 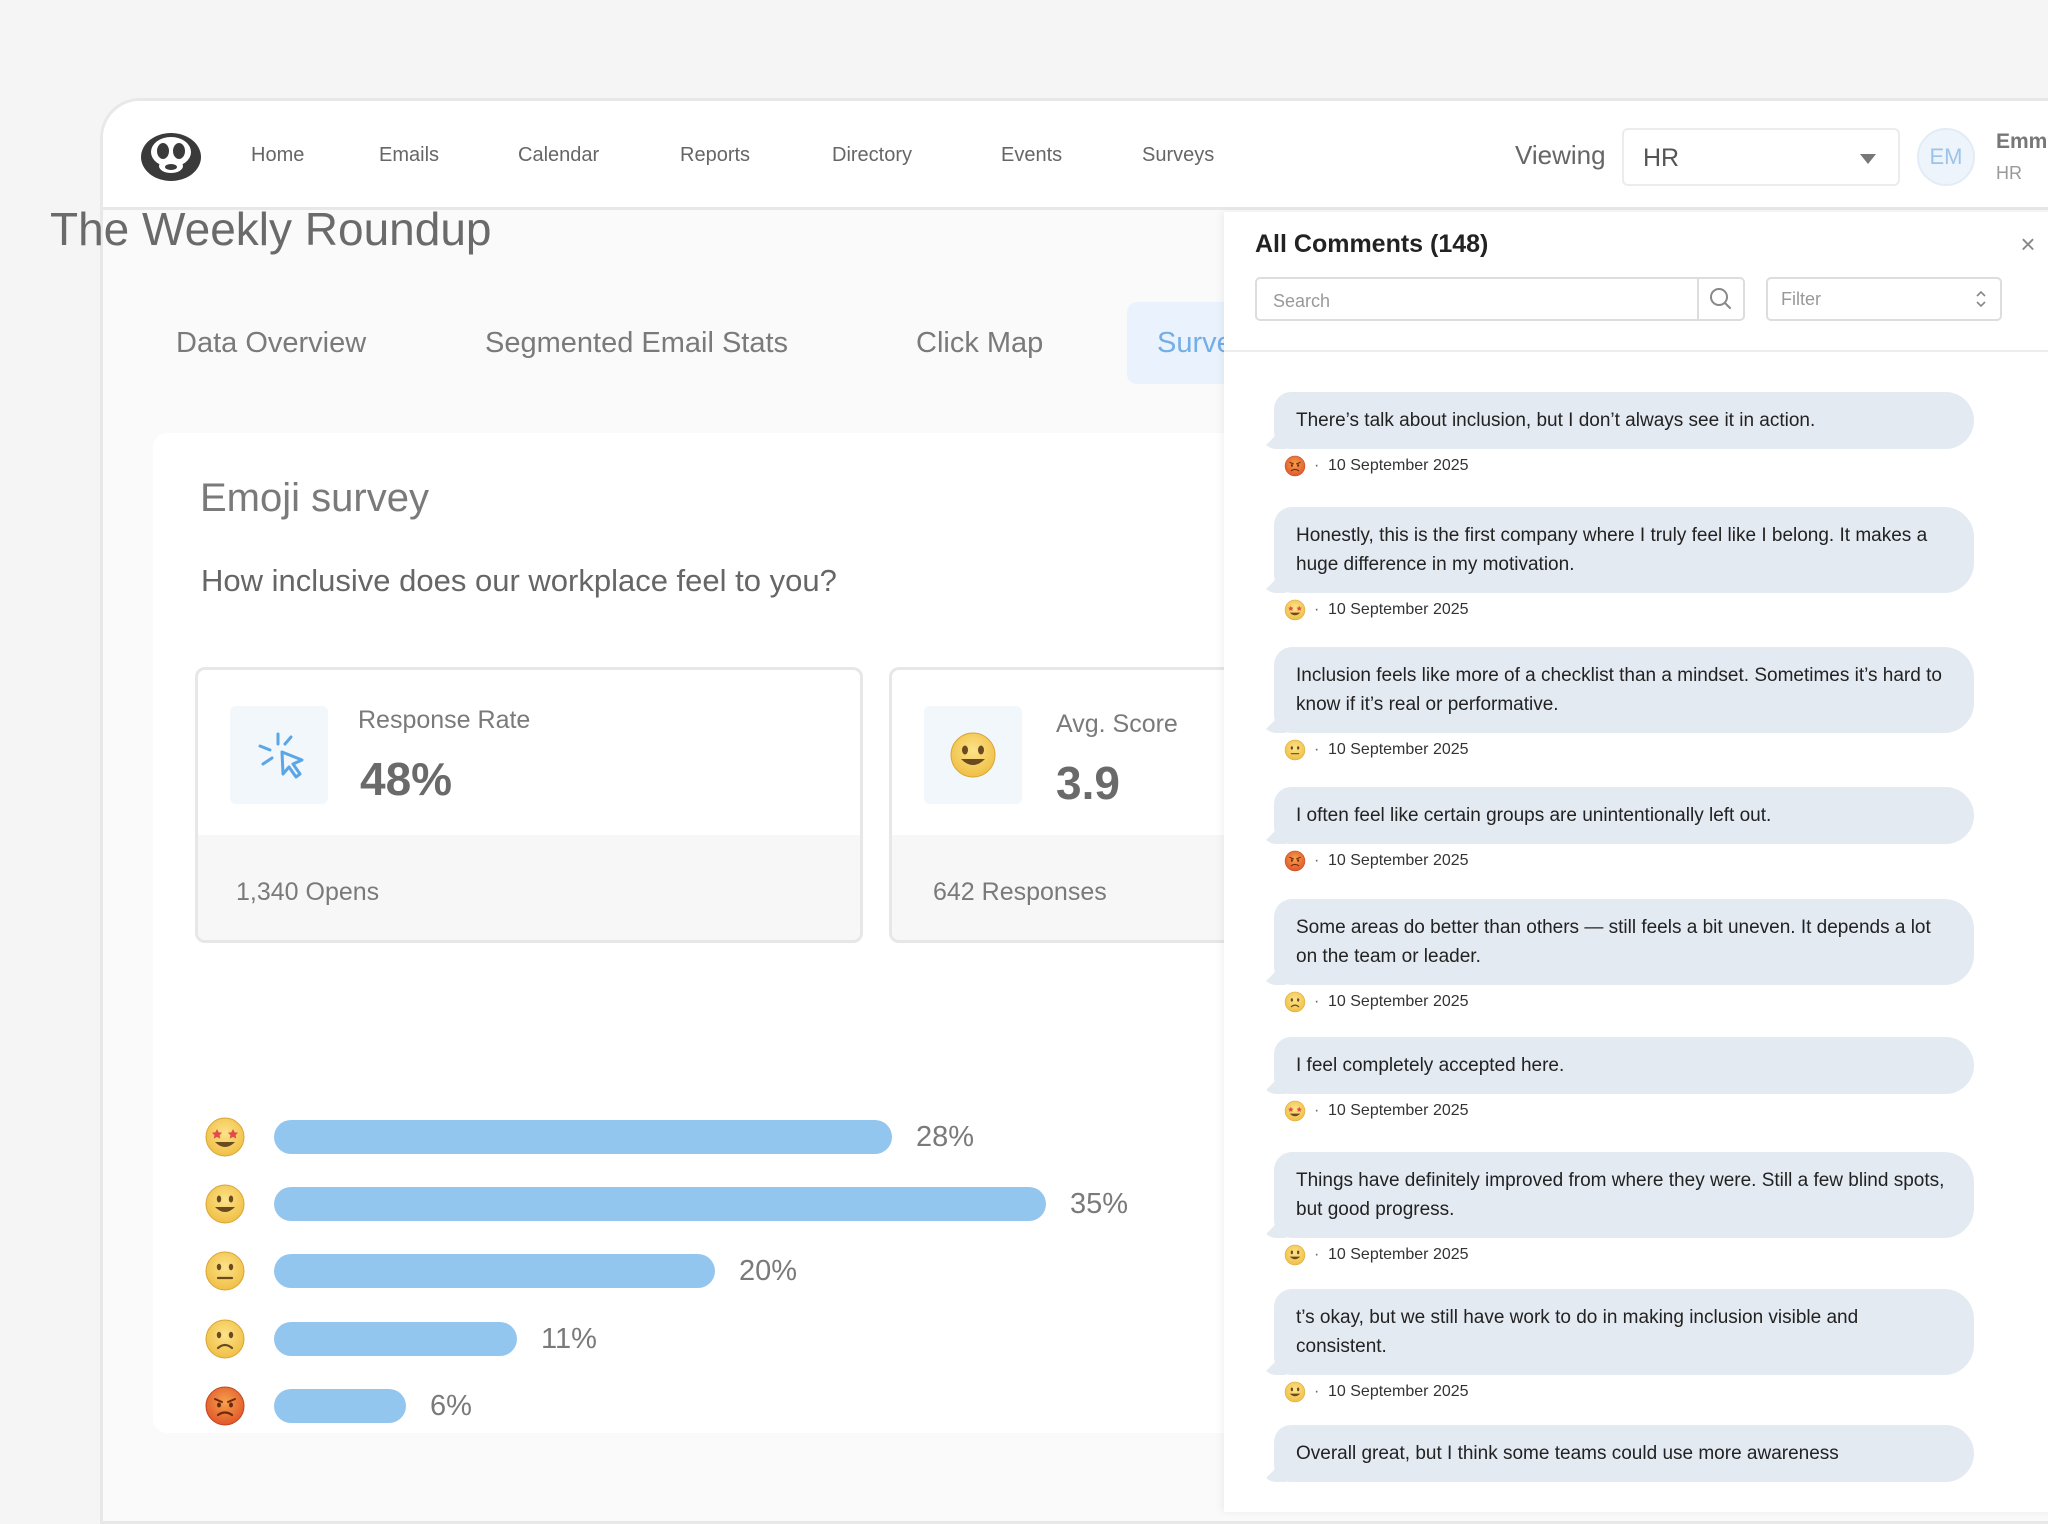 What do you see at coordinates (225, 1271) in the screenshot?
I see `neutral-face-icon` at bounding box center [225, 1271].